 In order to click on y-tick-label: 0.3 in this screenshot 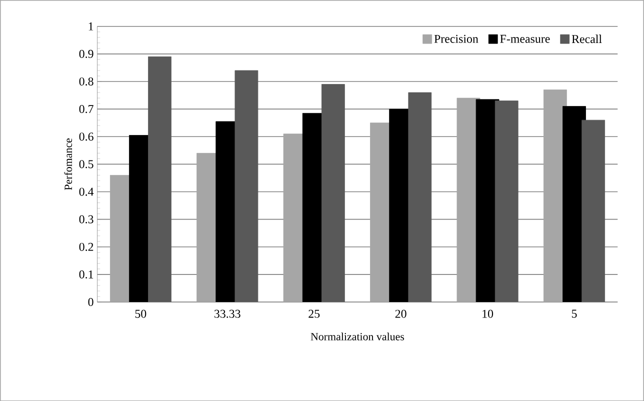, I will do `click(86, 219)`.